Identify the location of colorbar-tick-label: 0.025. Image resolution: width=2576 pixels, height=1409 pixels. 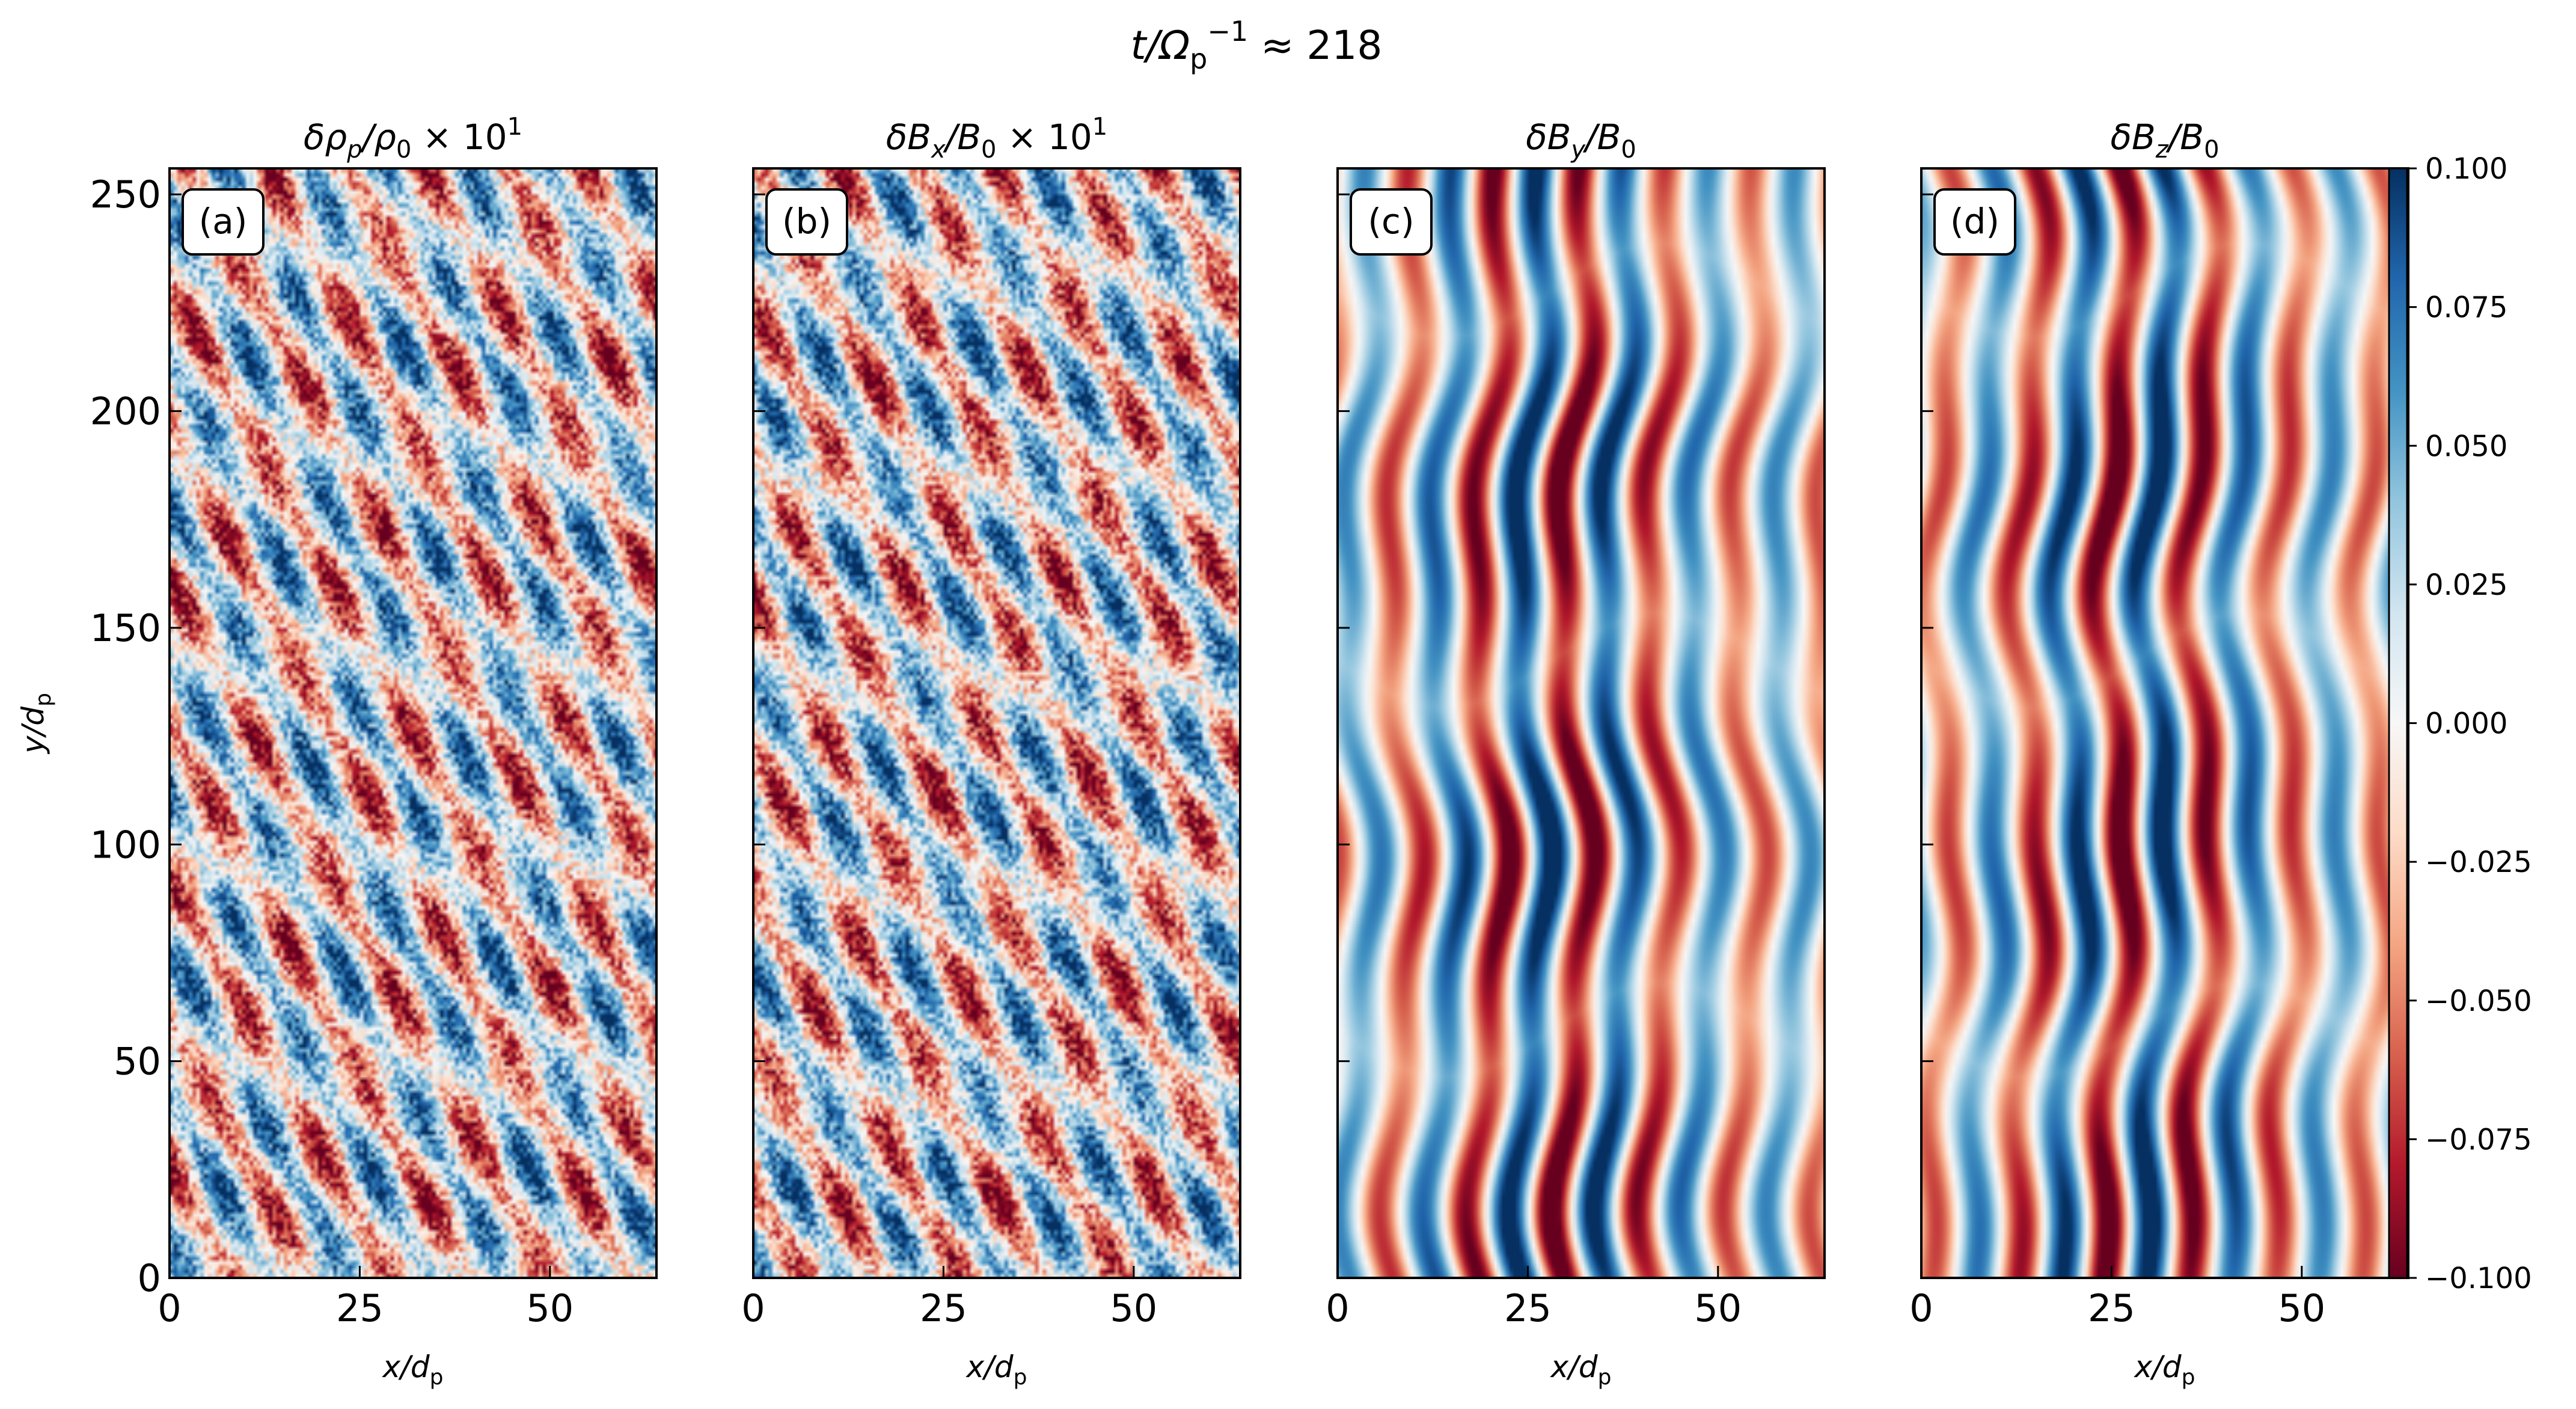
(2466, 585).